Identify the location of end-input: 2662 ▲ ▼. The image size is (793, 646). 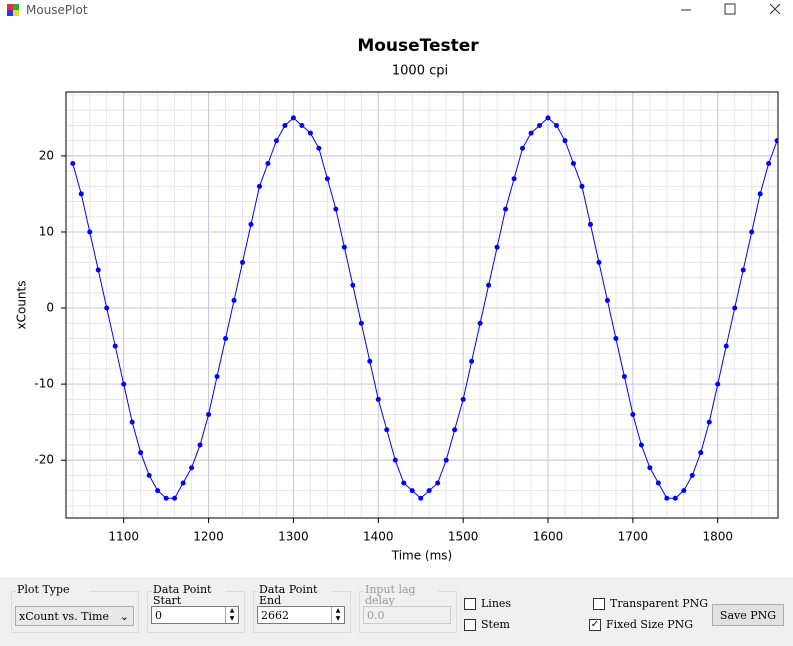
(301, 615).